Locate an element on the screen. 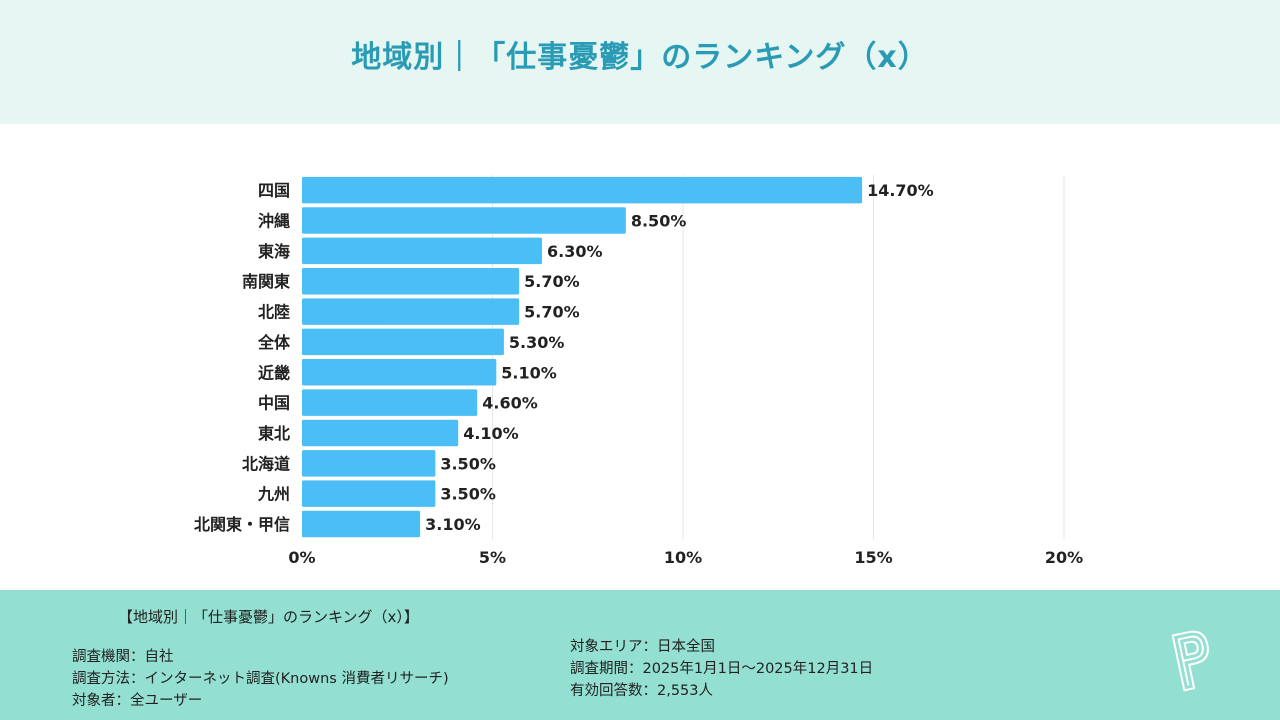 The image size is (1280, 720). category-label: 四国 is located at coordinates (274, 190).